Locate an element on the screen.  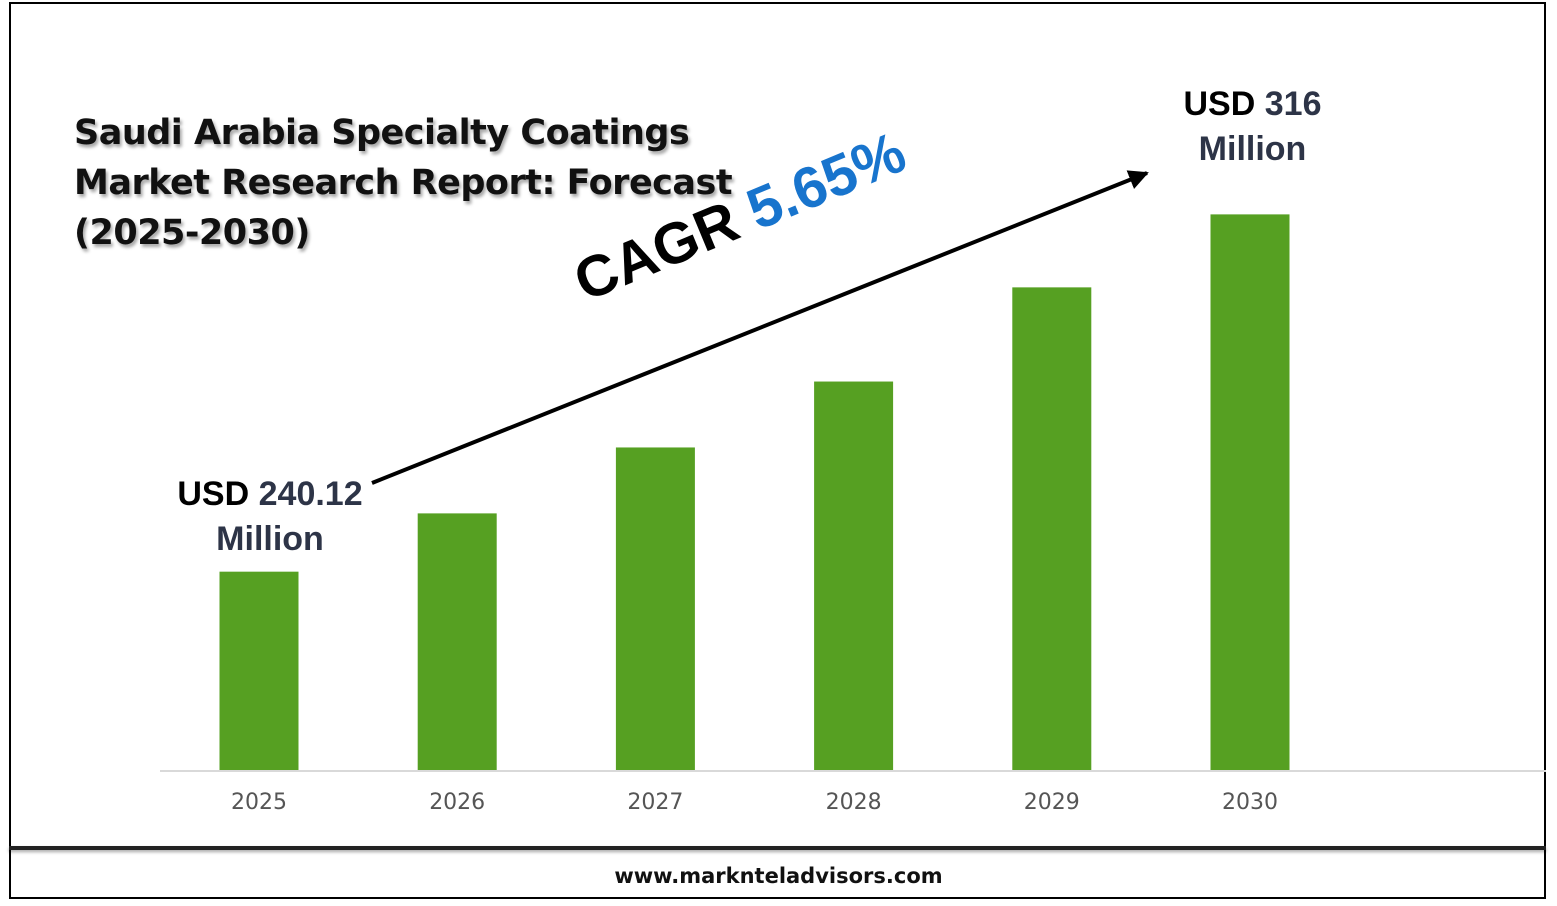
start-value-number: 240.12 is located at coordinates (310, 494).